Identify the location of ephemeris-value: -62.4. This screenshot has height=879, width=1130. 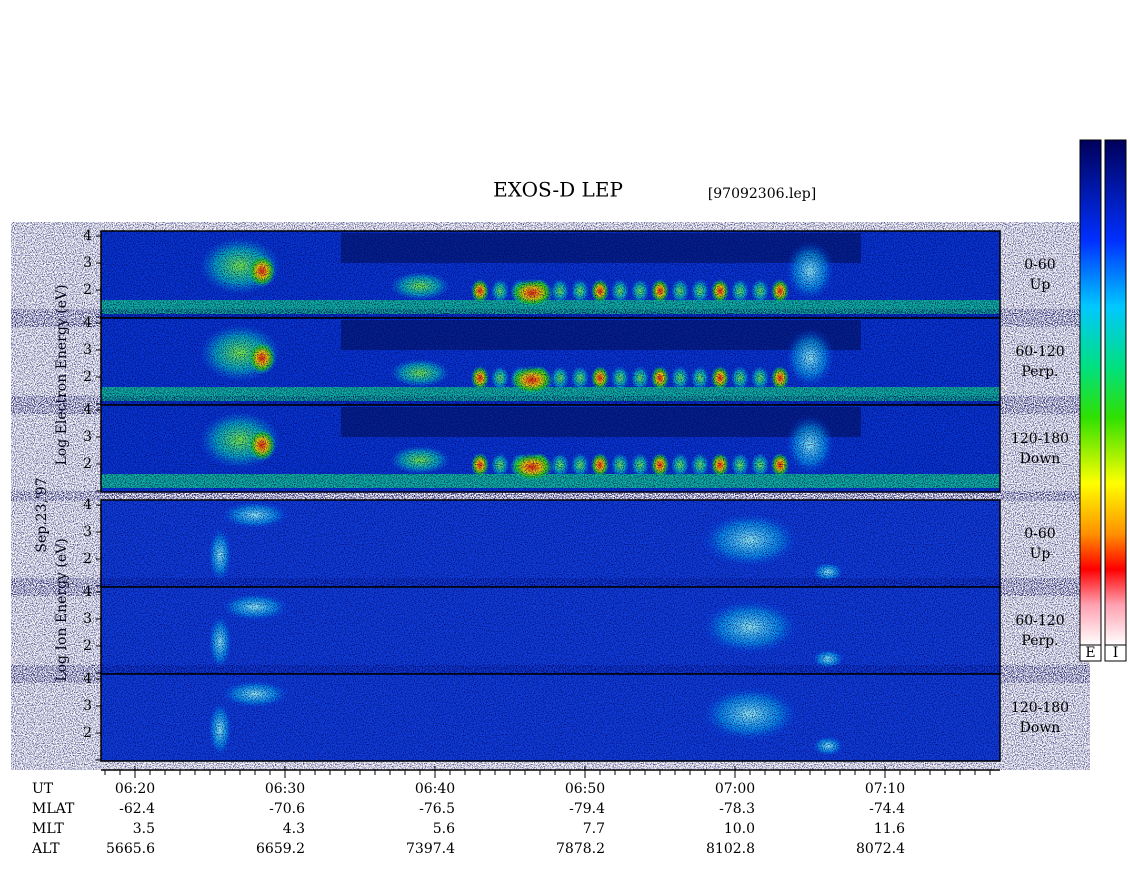
(137, 809).